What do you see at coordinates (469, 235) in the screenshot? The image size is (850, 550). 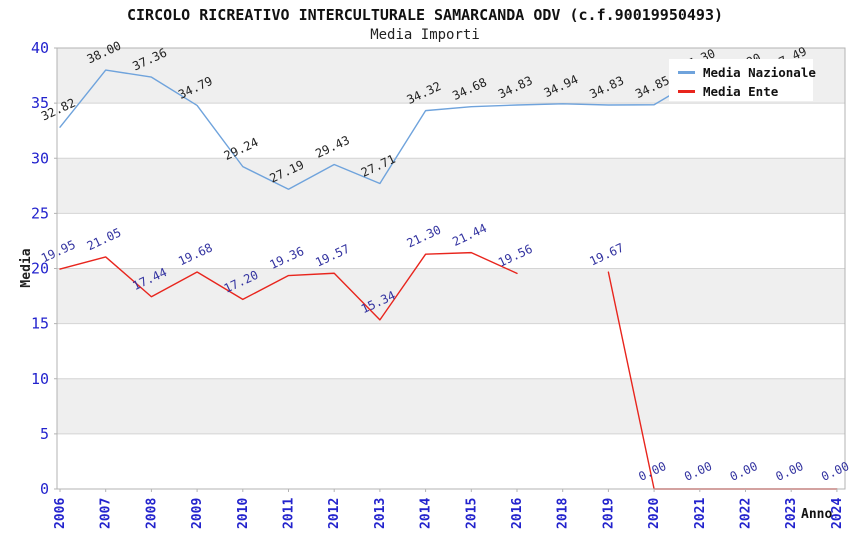 I see `data-point-label: 21.44` at bounding box center [469, 235].